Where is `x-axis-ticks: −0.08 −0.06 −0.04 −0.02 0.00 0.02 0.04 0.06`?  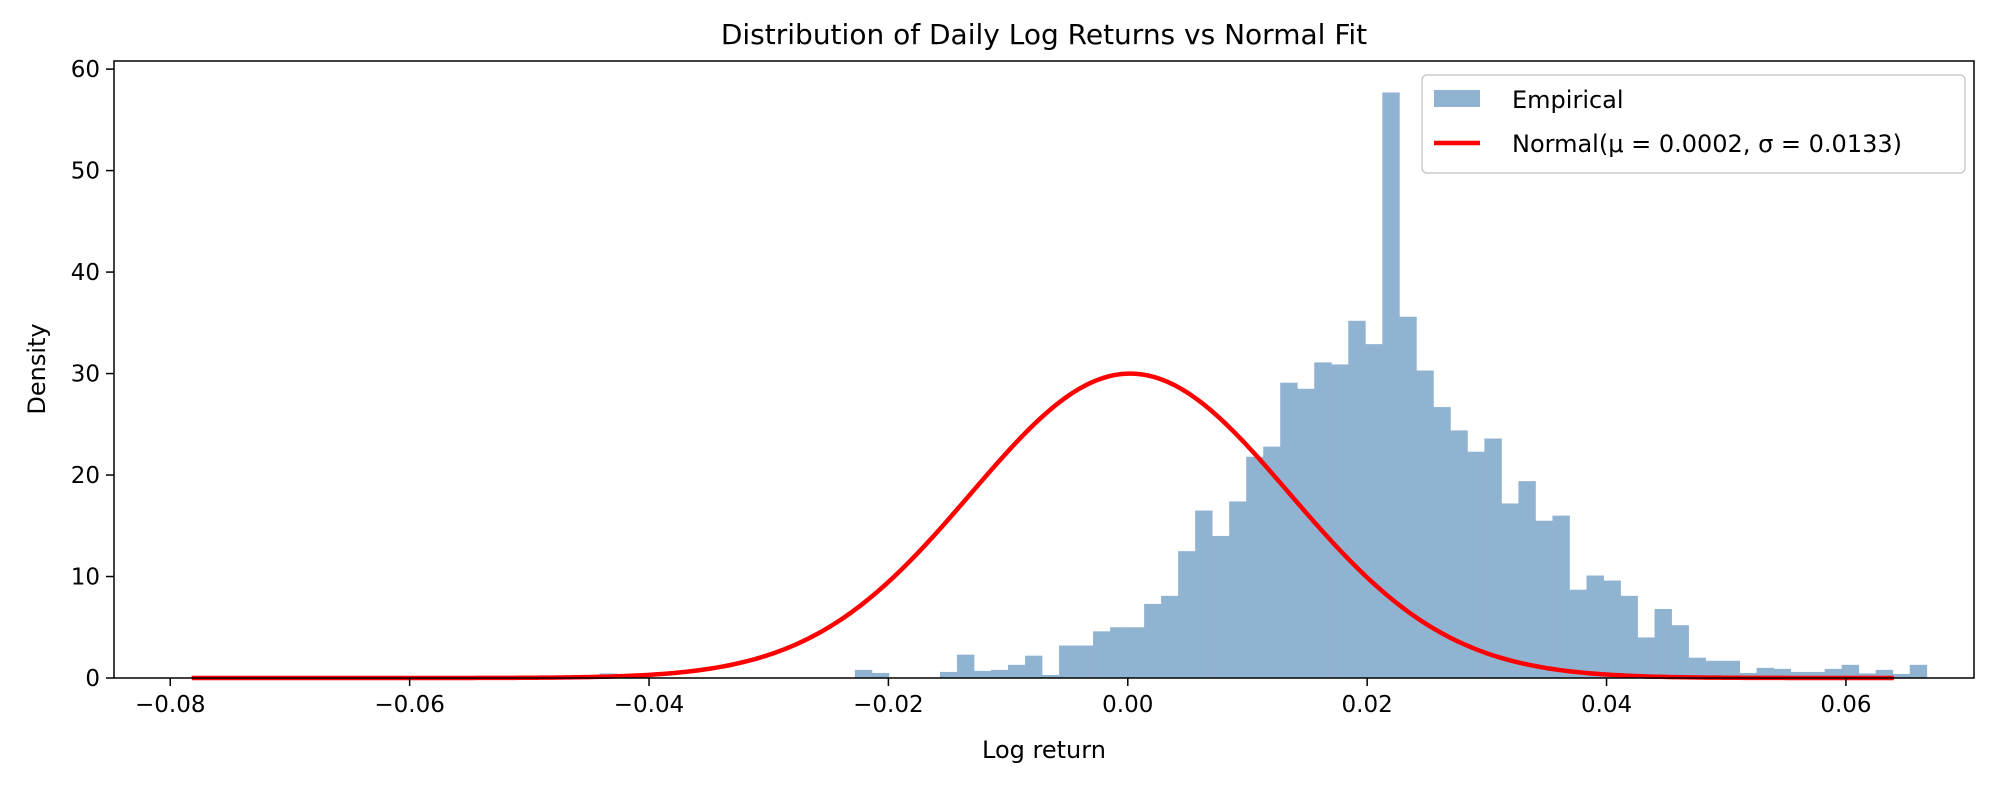 x-axis-ticks: −0.08 −0.06 −0.04 −0.02 0.00 0.02 0.04 0.06 is located at coordinates (1003, 698).